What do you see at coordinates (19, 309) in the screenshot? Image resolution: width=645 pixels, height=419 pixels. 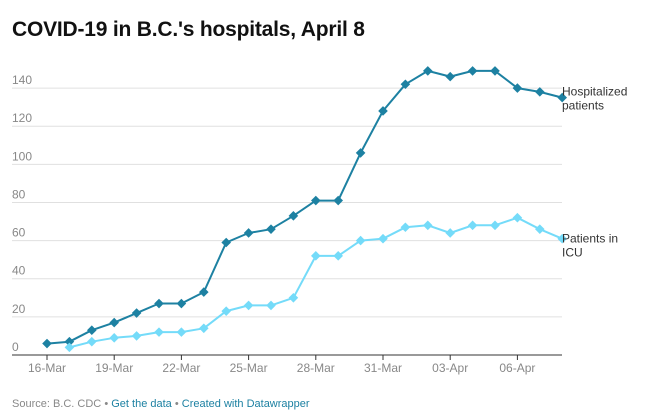 I see `y-tick-label: 20` at bounding box center [19, 309].